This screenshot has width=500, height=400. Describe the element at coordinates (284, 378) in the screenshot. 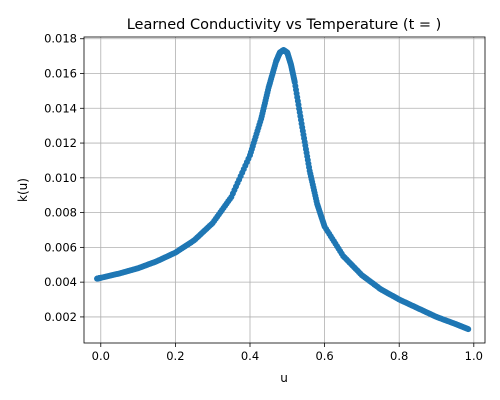

I see `x-axis-label: u` at that location.